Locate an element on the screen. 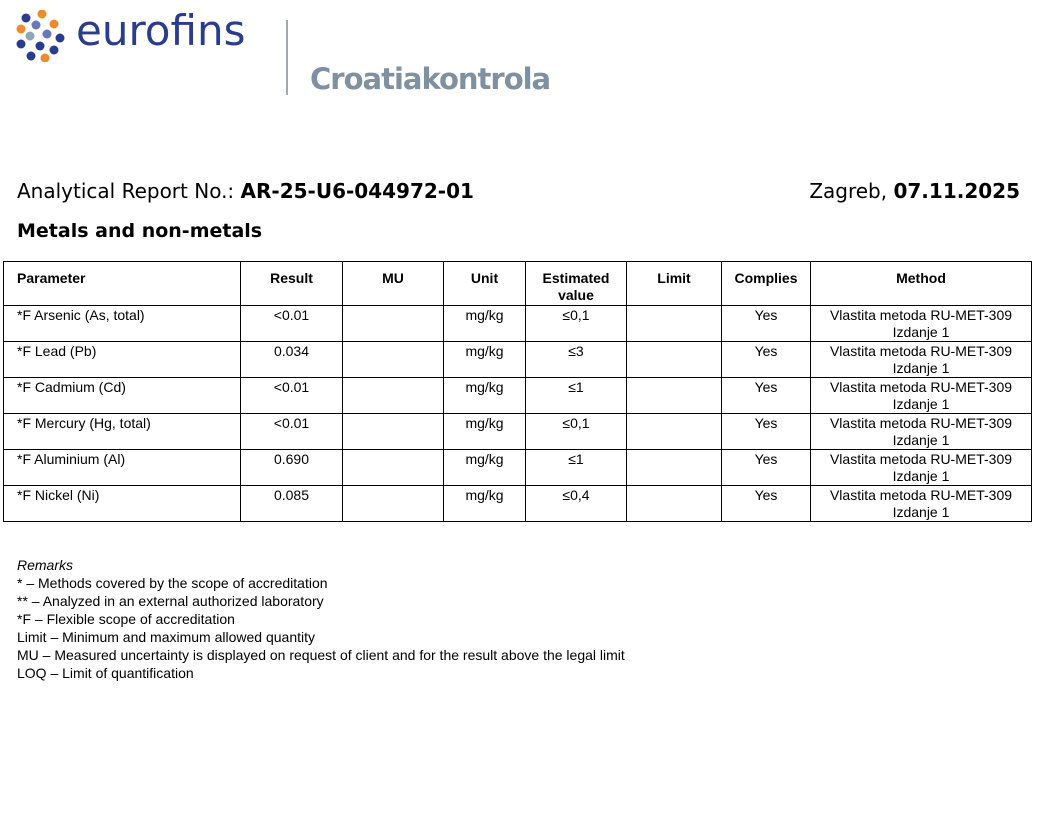 The image size is (1042, 830). col-header-estimated: Estimated value is located at coordinates (576, 283).